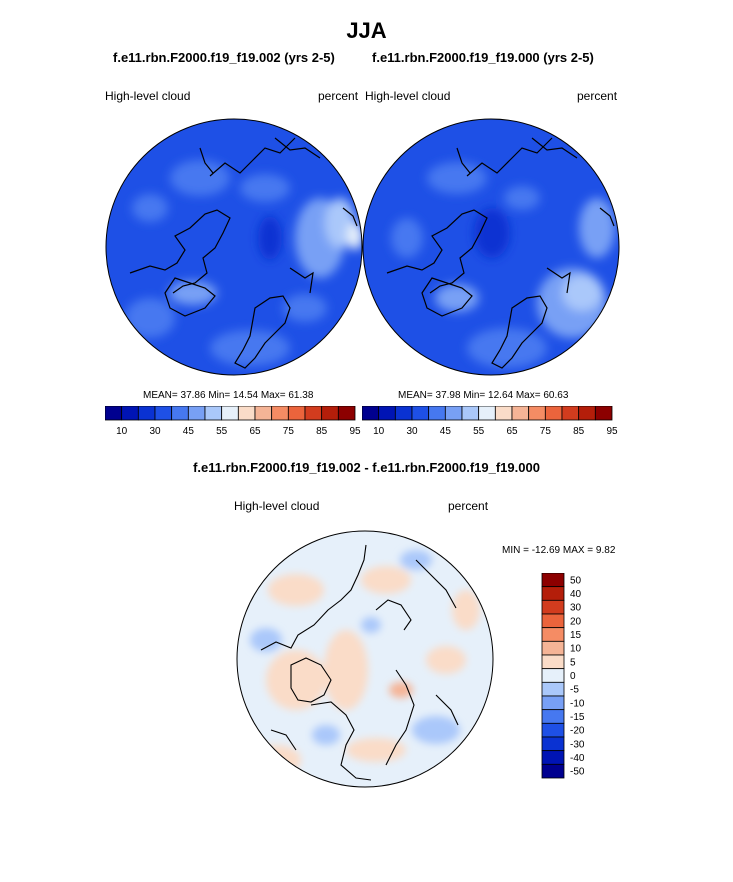 This screenshot has height=882, width=733. What do you see at coordinates (277, 506) in the screenshot?
I see `diff-variable-label: High-level cloud` at bounding box center [277, 506].